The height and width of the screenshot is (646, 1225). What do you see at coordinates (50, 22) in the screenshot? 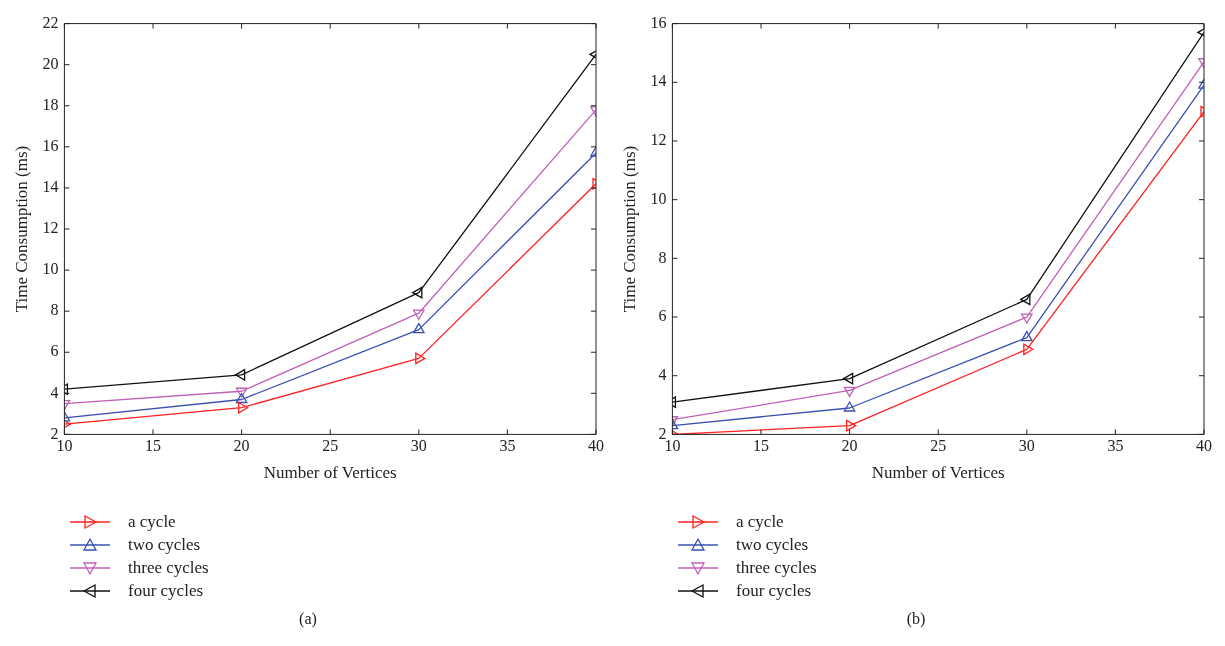
I see `y-tick-label: 22` at bounding box center [50, 22].